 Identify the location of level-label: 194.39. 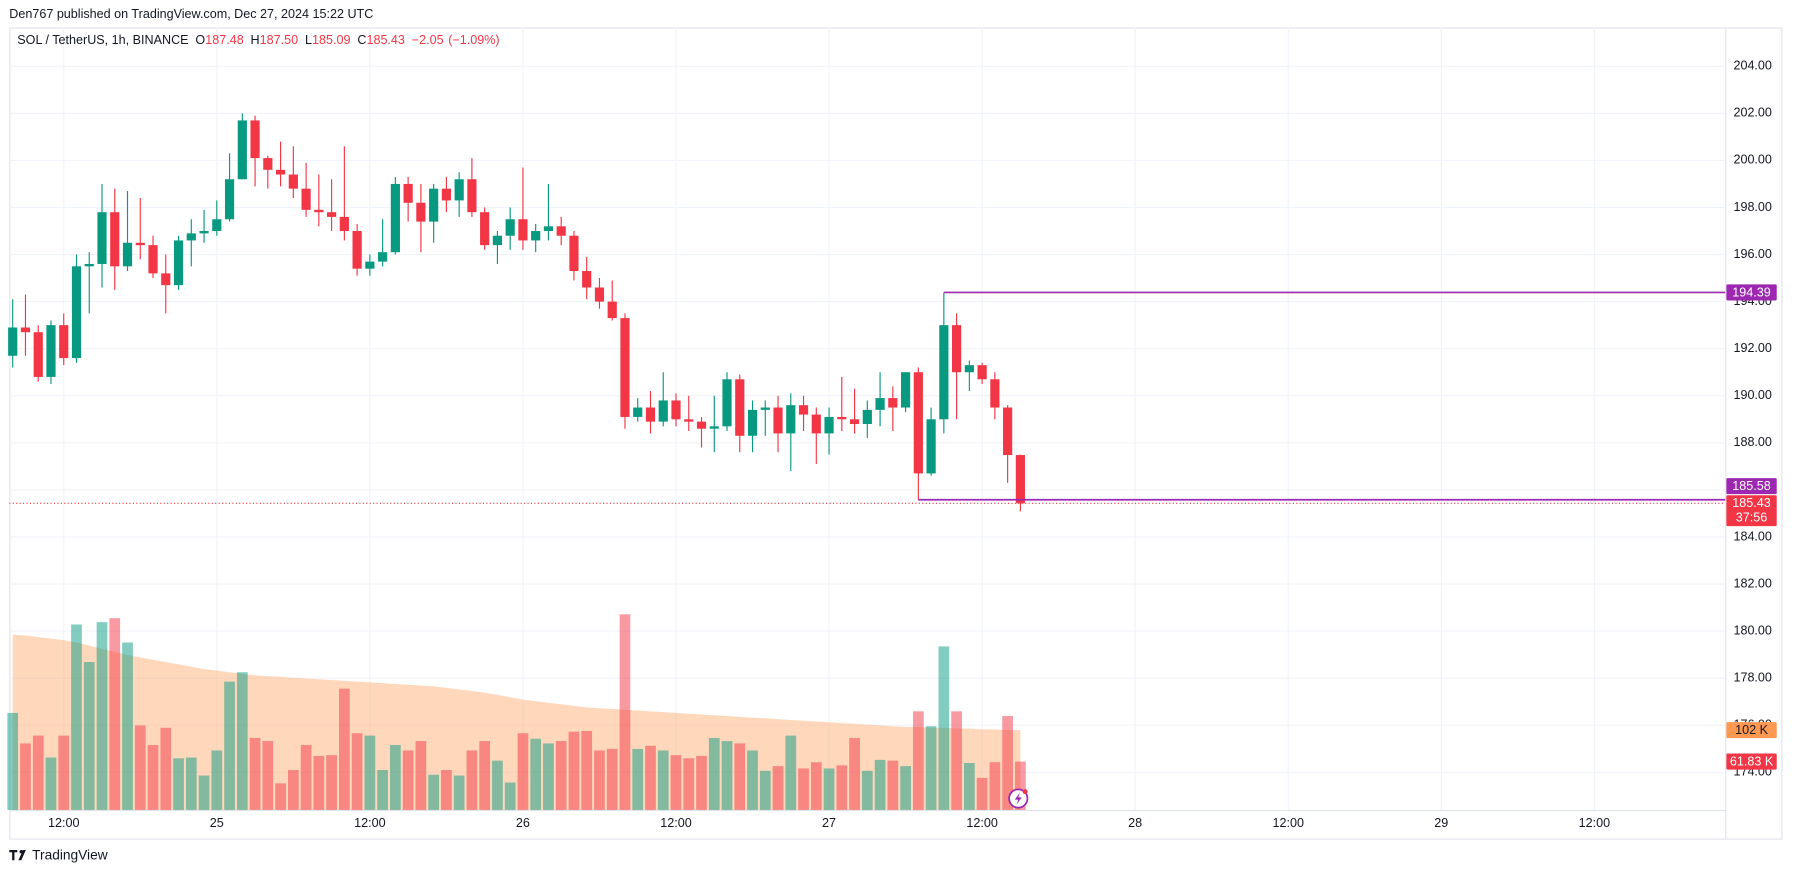
(1751, 292).